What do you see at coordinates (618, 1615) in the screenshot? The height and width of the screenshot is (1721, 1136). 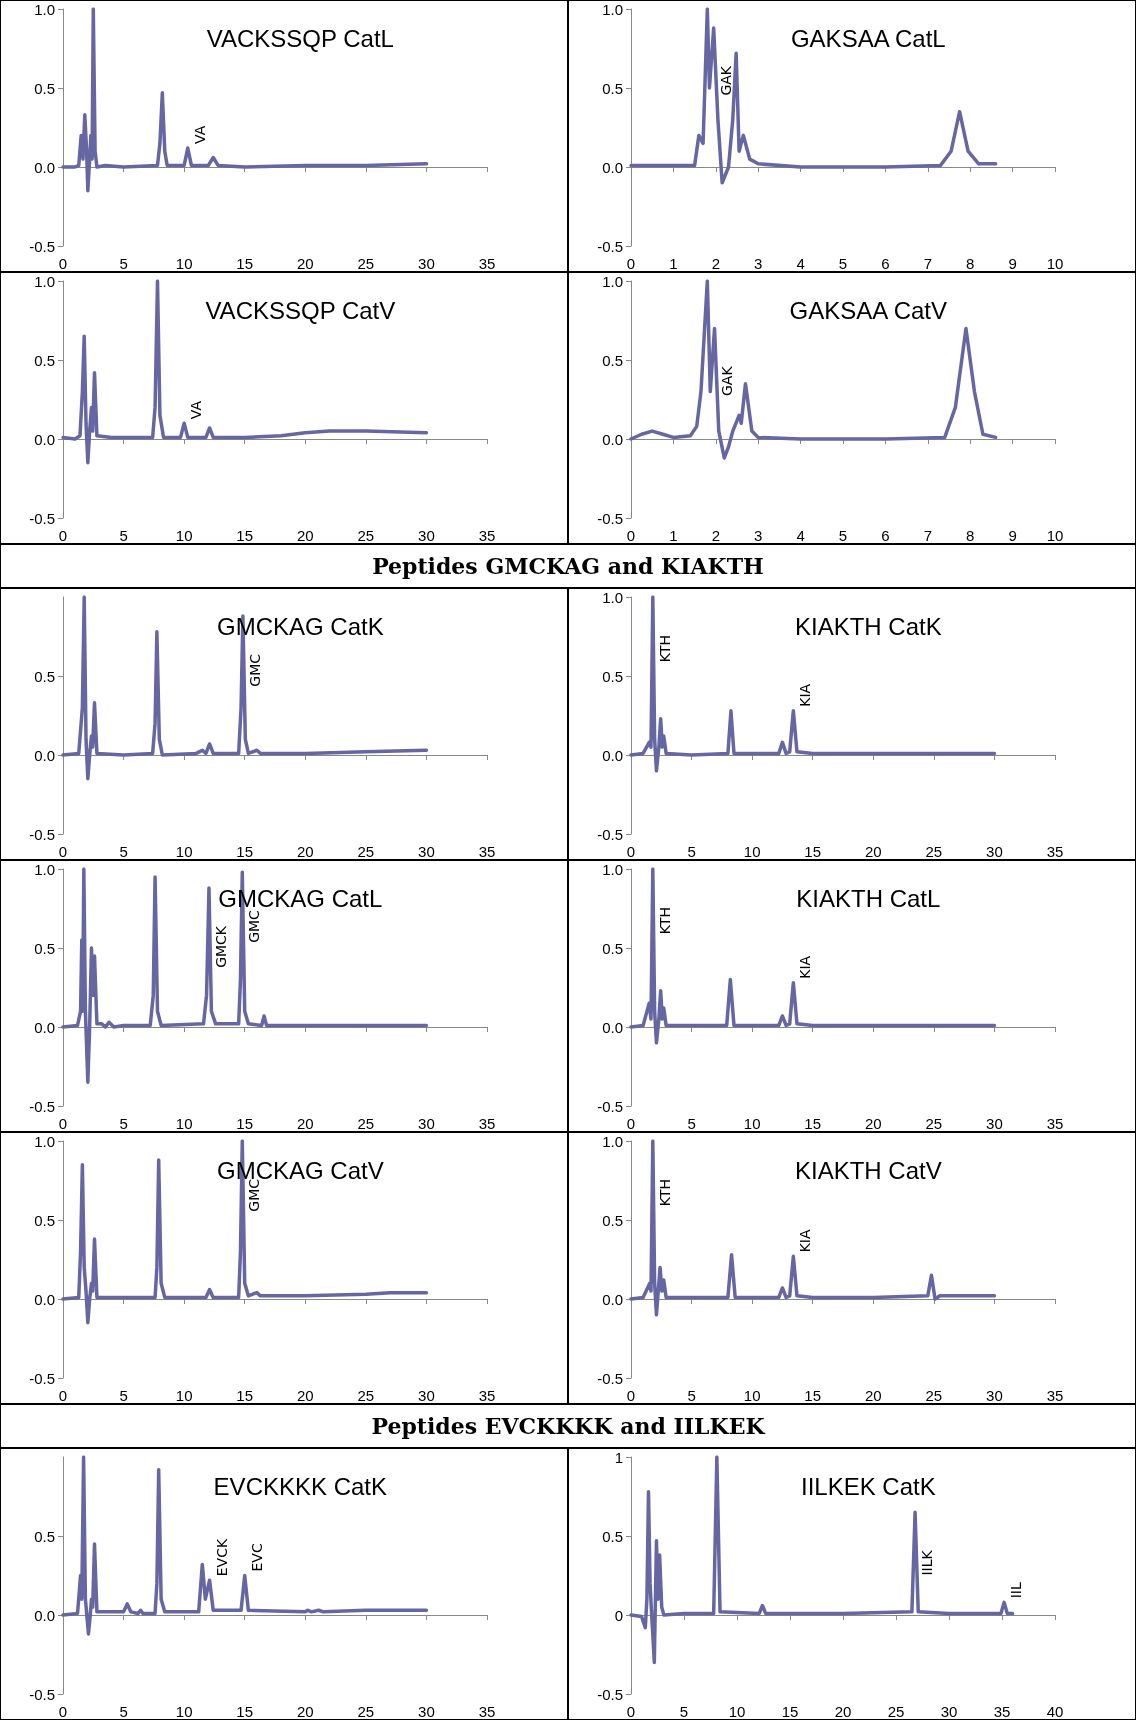 I see `y-tick-label: 0` at bounding box center [618, 1615].